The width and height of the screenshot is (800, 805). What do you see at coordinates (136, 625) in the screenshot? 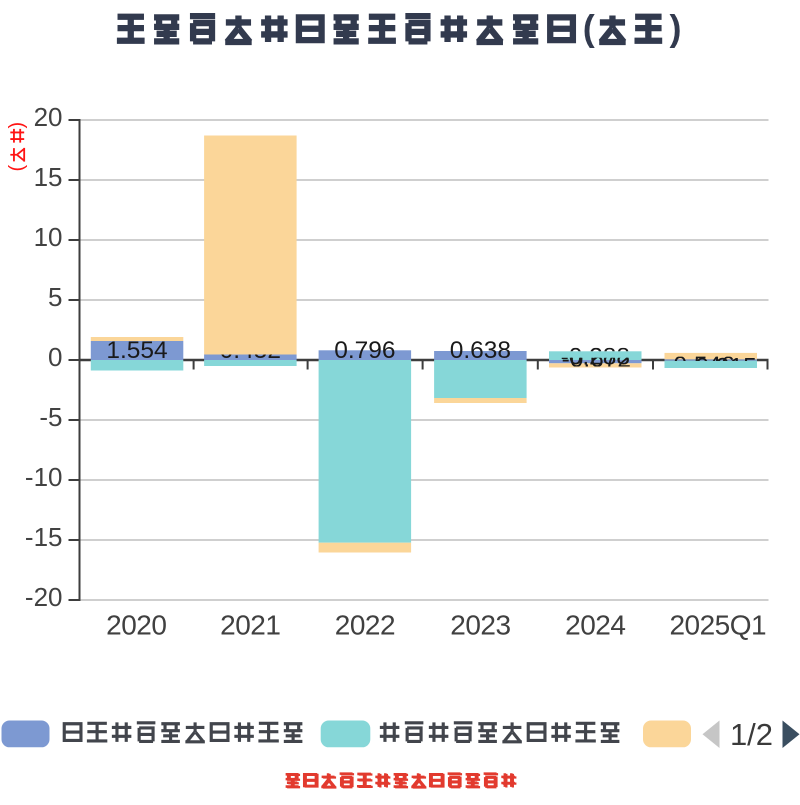
I see `svg-text: 2020` at bounding box center [136, 625].